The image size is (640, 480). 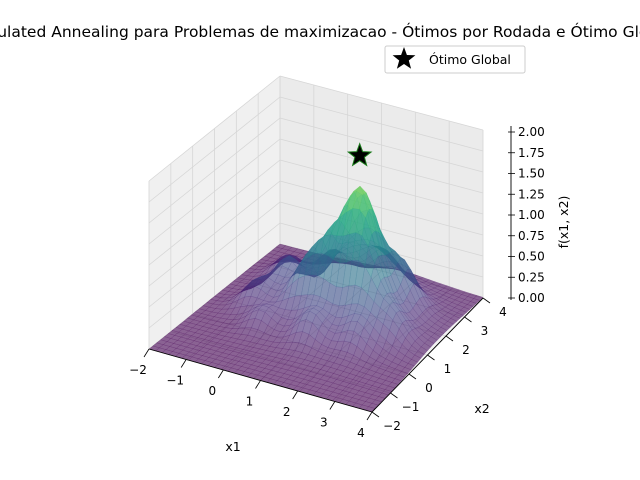 What do you see at coordinates (392, 426) in the screenshot?
I see `y-tick-label: −2` at bounding box center [392, 426].